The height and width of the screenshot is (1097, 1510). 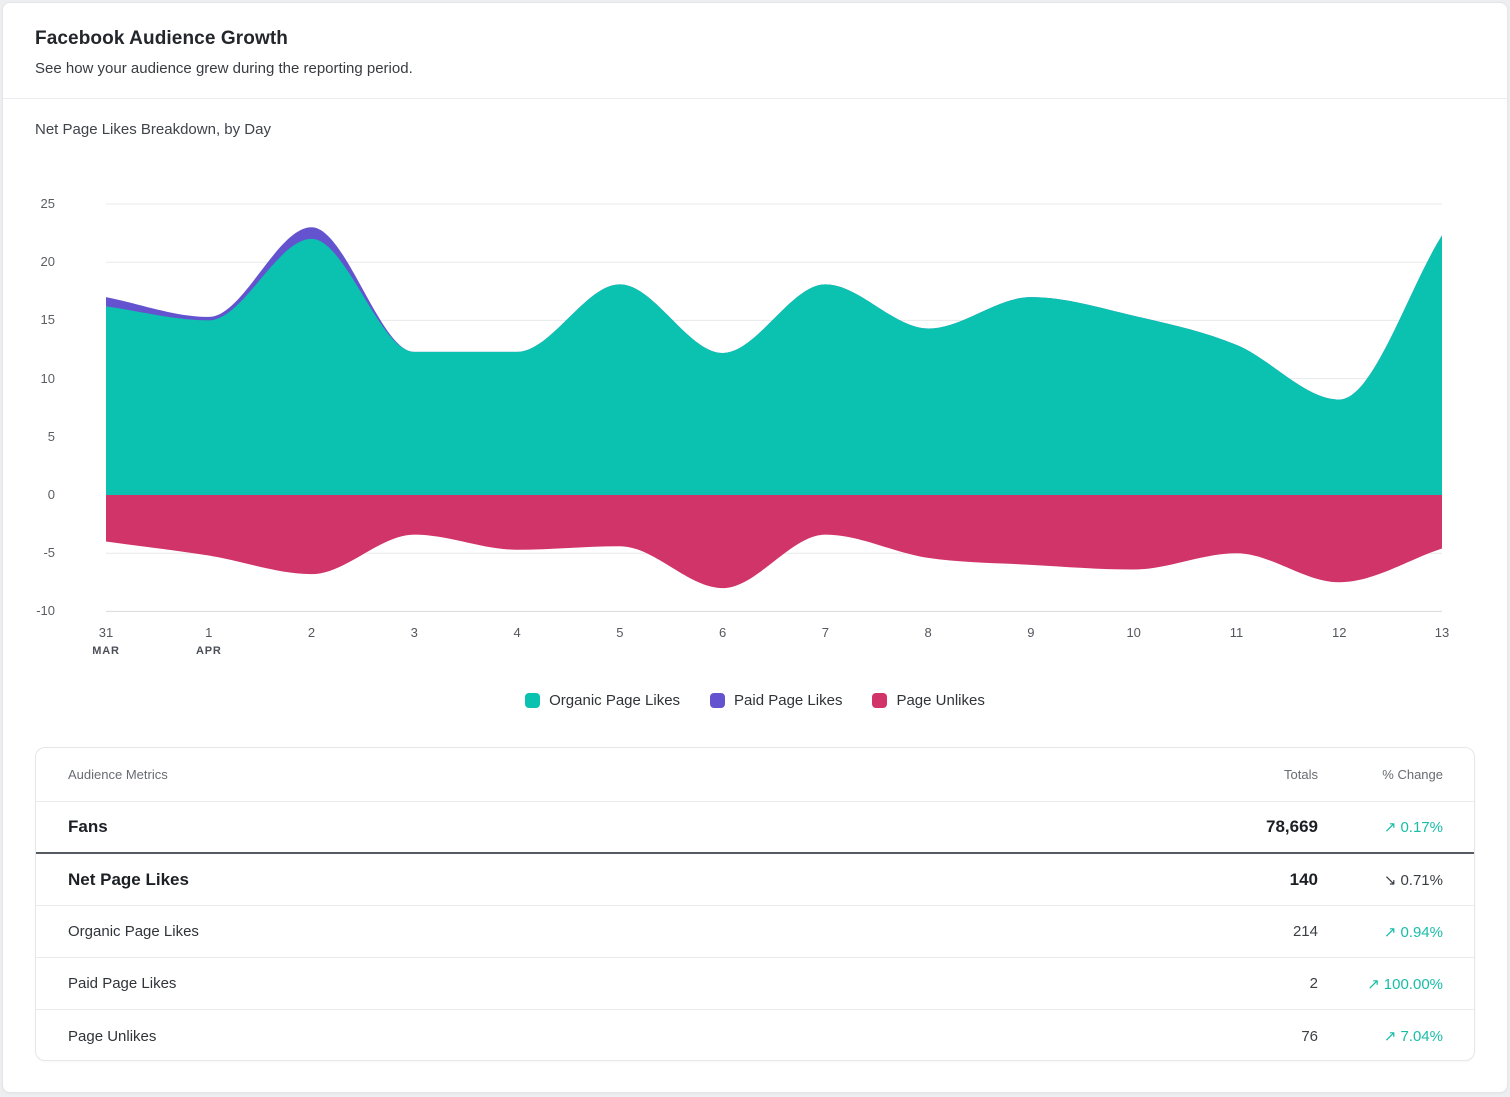 What do you see at coordinates (755, 984) in the screenshot?
I see `table-row-paid-page-likes: Paid Page Likes 2 ↗ 100.00%` at bounding box center [755, 984].